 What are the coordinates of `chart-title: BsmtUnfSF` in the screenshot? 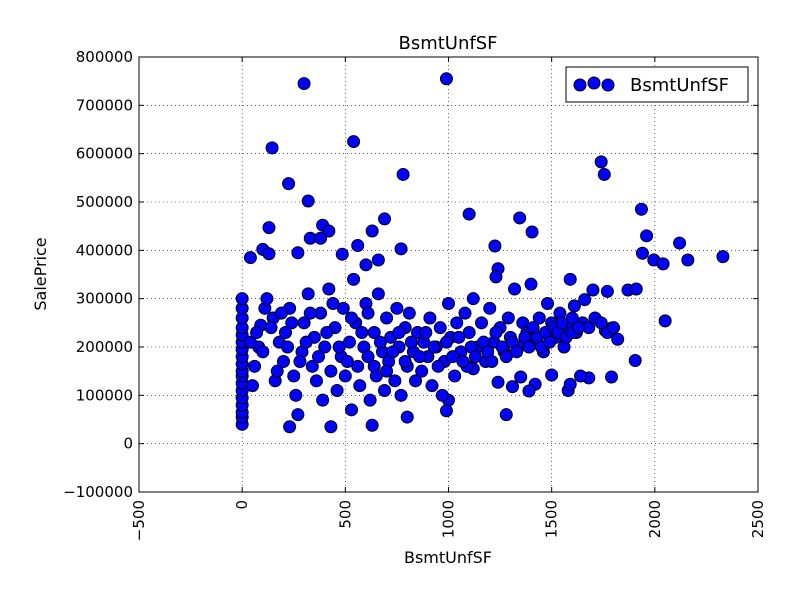 It's located at (447, 43).